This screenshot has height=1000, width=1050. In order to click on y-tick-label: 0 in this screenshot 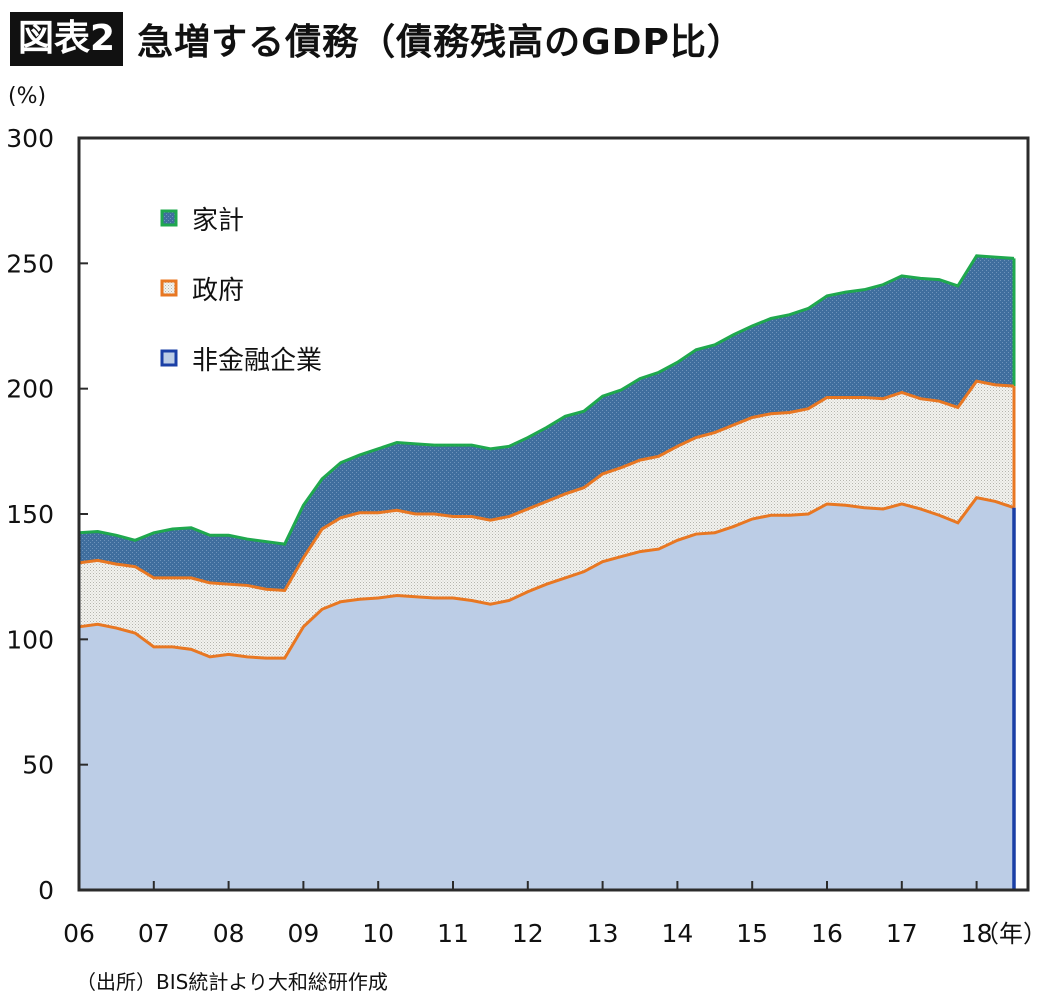, I will do `click(46, 890)`.